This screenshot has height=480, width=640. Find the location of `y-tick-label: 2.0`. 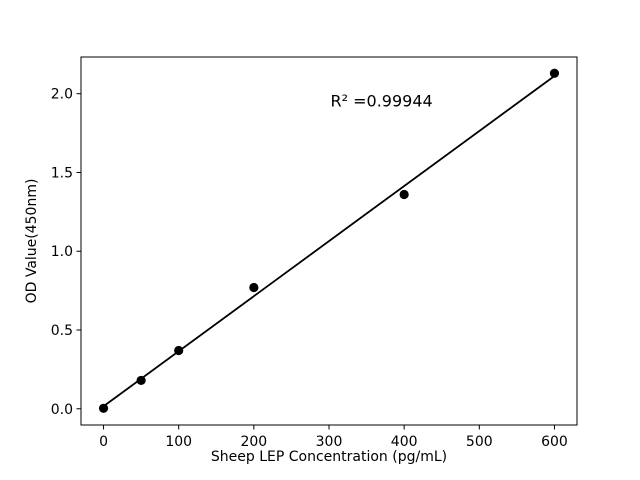

y-tick-label: 2.0 is located at coordinates (62, 95).